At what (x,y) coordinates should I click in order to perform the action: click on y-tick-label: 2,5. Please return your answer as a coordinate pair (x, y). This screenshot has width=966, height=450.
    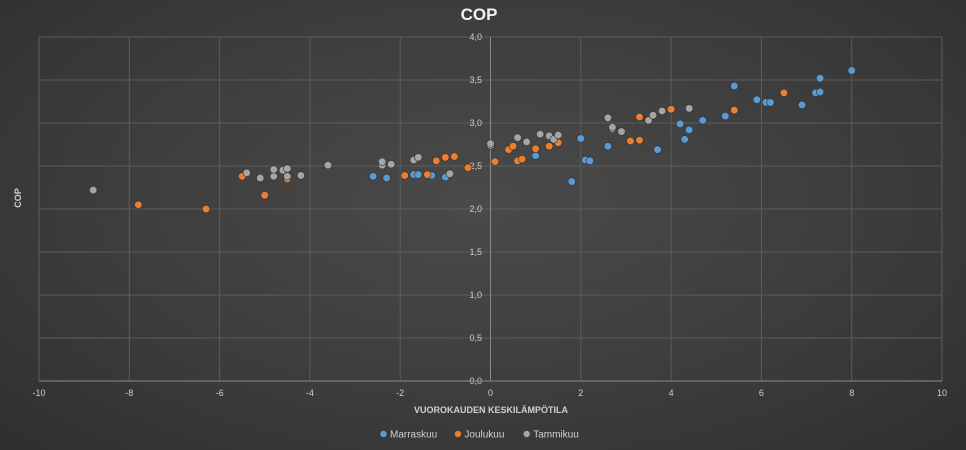
    Looking at the image, I should click on (475, 166).